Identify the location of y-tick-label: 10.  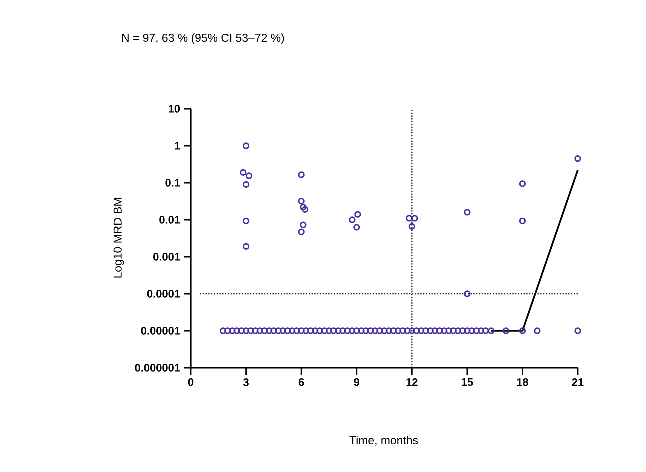
(174, 109).